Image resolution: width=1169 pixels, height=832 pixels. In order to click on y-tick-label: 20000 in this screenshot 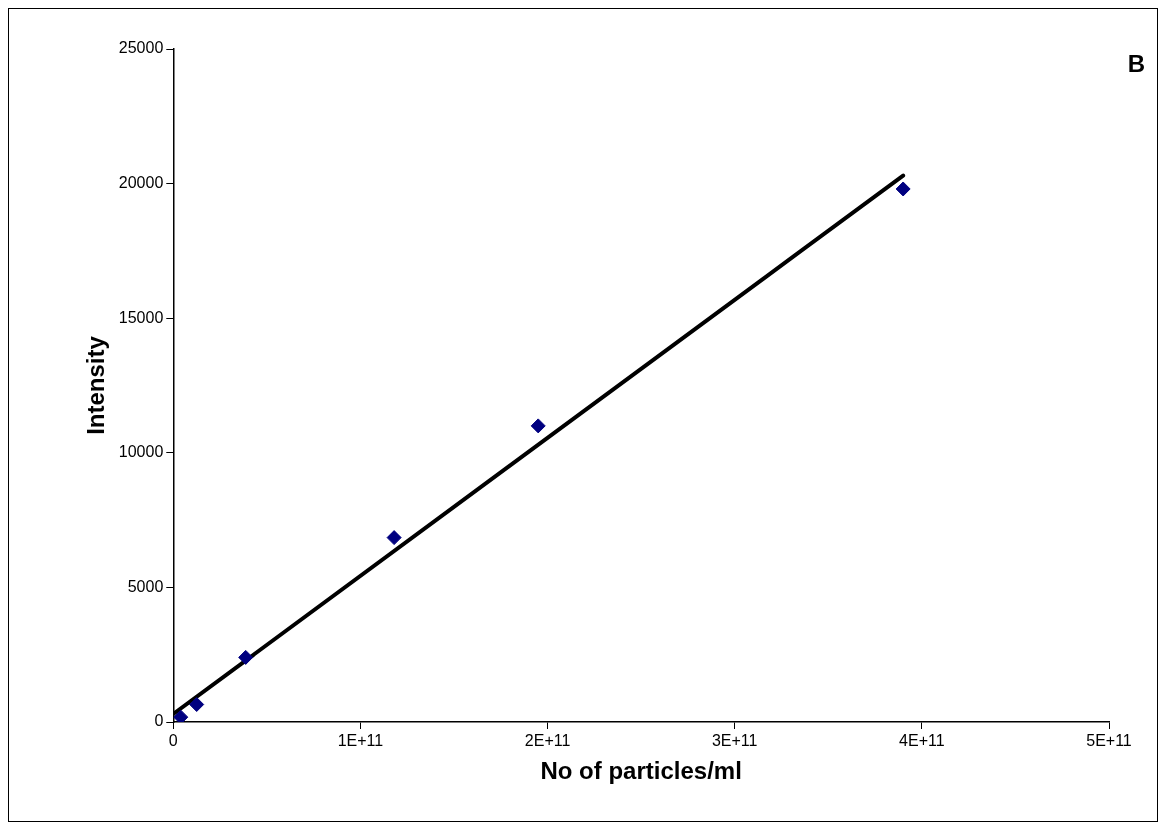, I will do `click(141, 183)`.